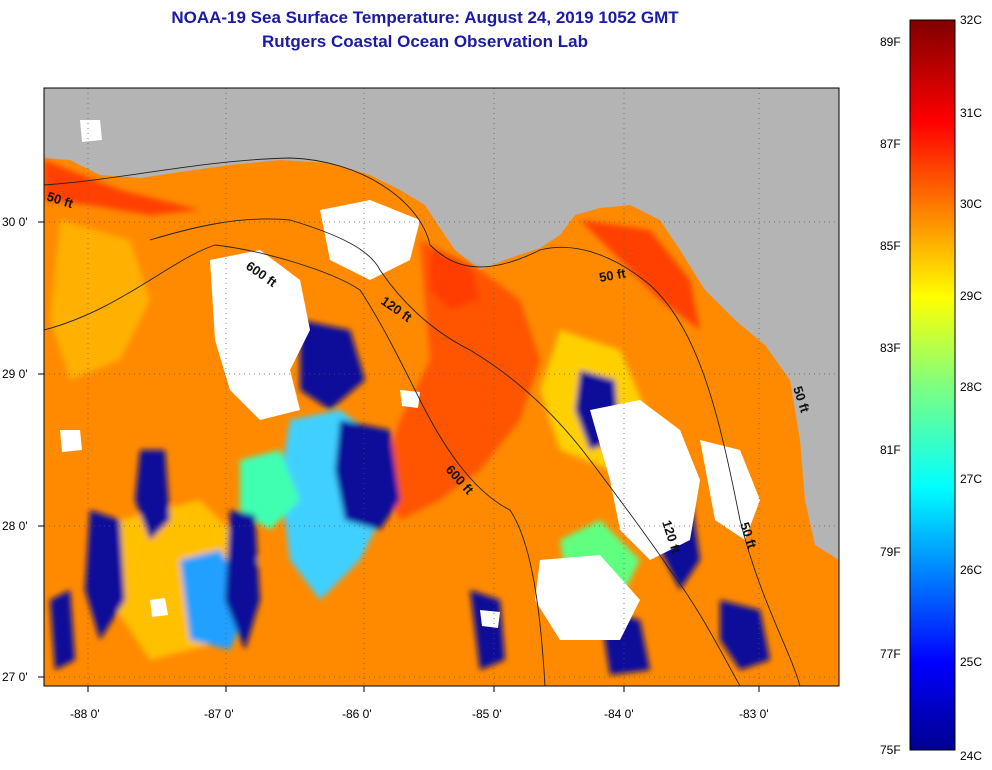 The image size is (992, 770). I want to click on lat-tick-label: 27 0', so click(15, 677).